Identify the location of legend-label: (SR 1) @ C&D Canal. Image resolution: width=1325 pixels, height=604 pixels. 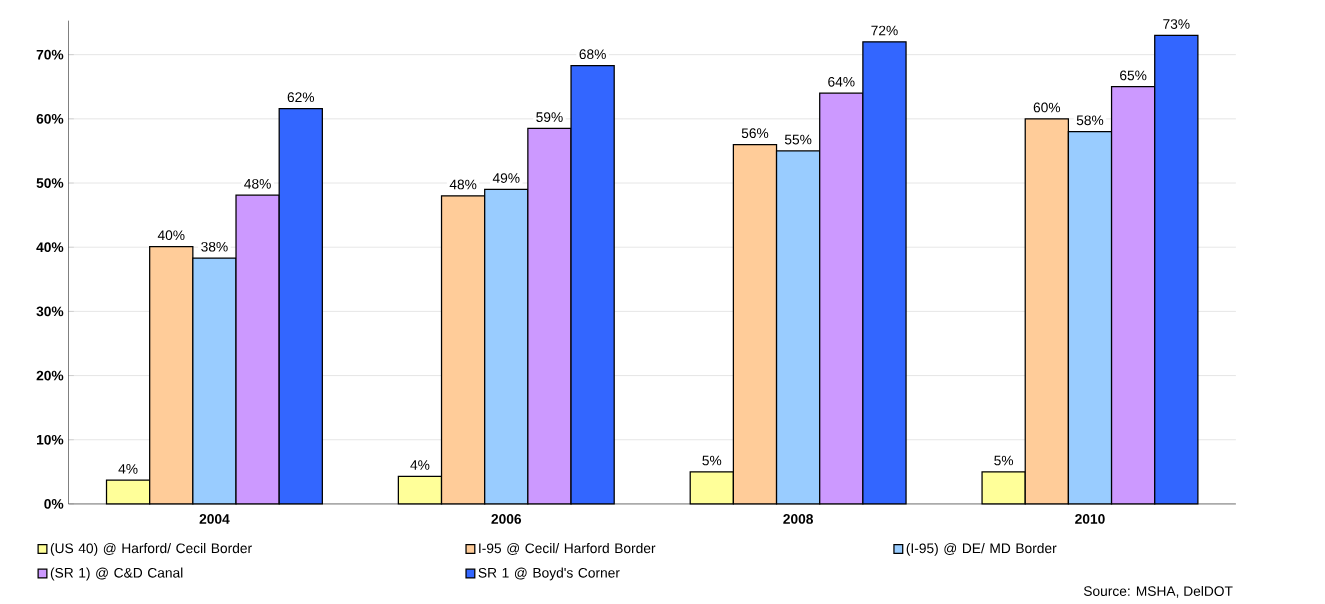
(116, 574).